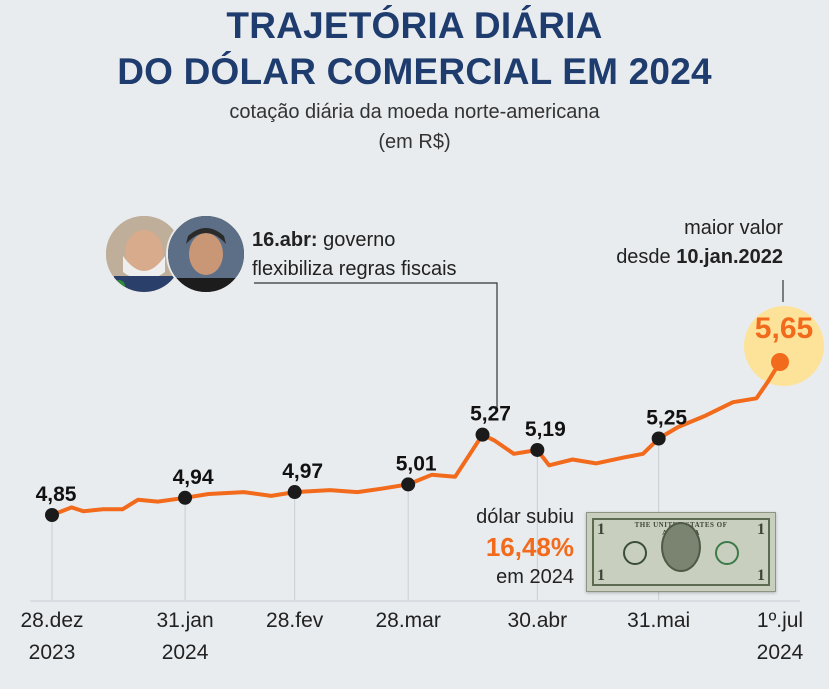 The height and width of the screenshot is (689, 829). I want to click on bill-border, so click(681, 552).